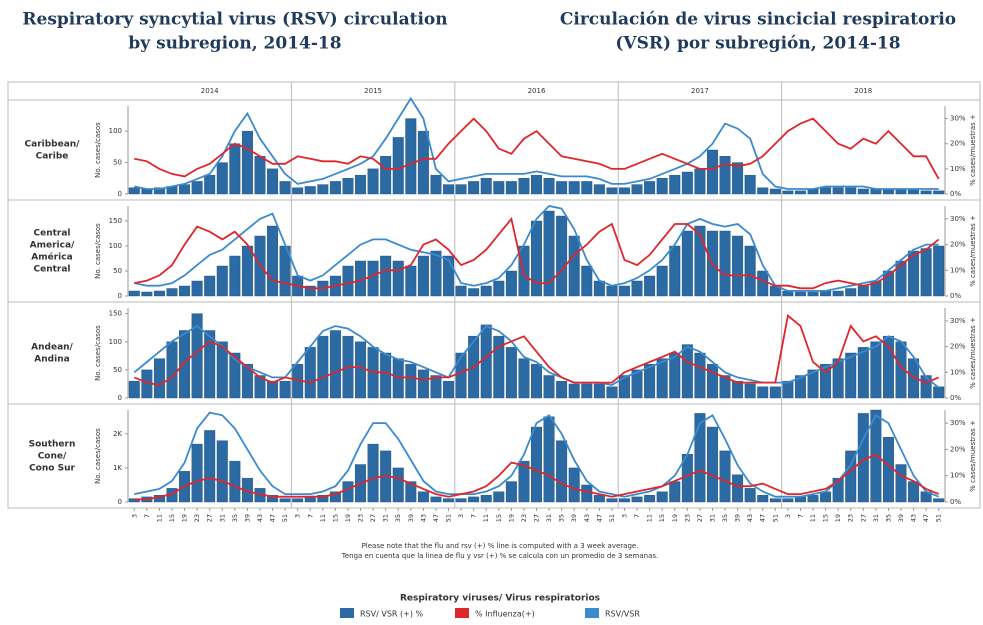 This screenshot has height=625, width=983. Describe the element at coordinates (411, 518) in the screenshot. I see `x-tick-label: 39` at that location.